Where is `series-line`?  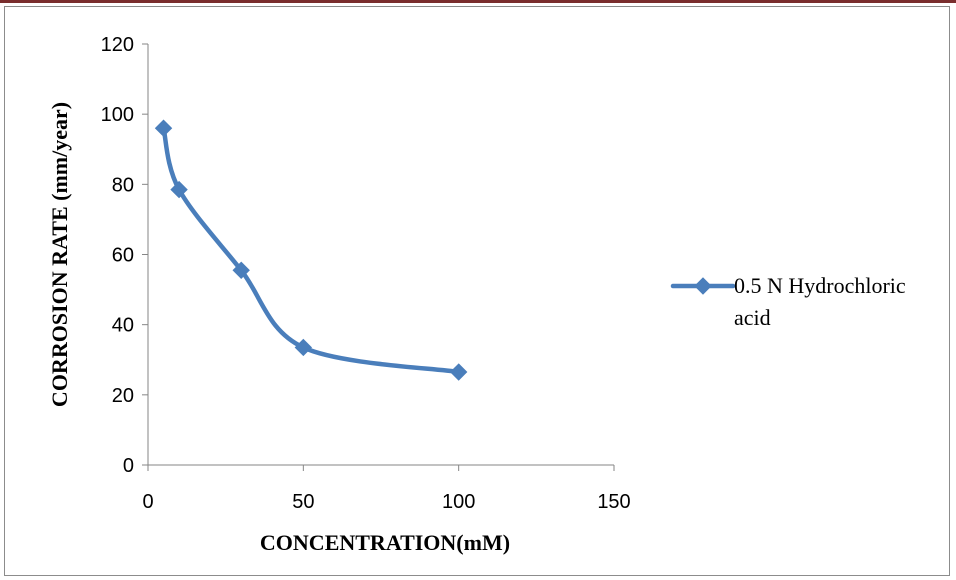 series-line is located at coordinates (311, 250).